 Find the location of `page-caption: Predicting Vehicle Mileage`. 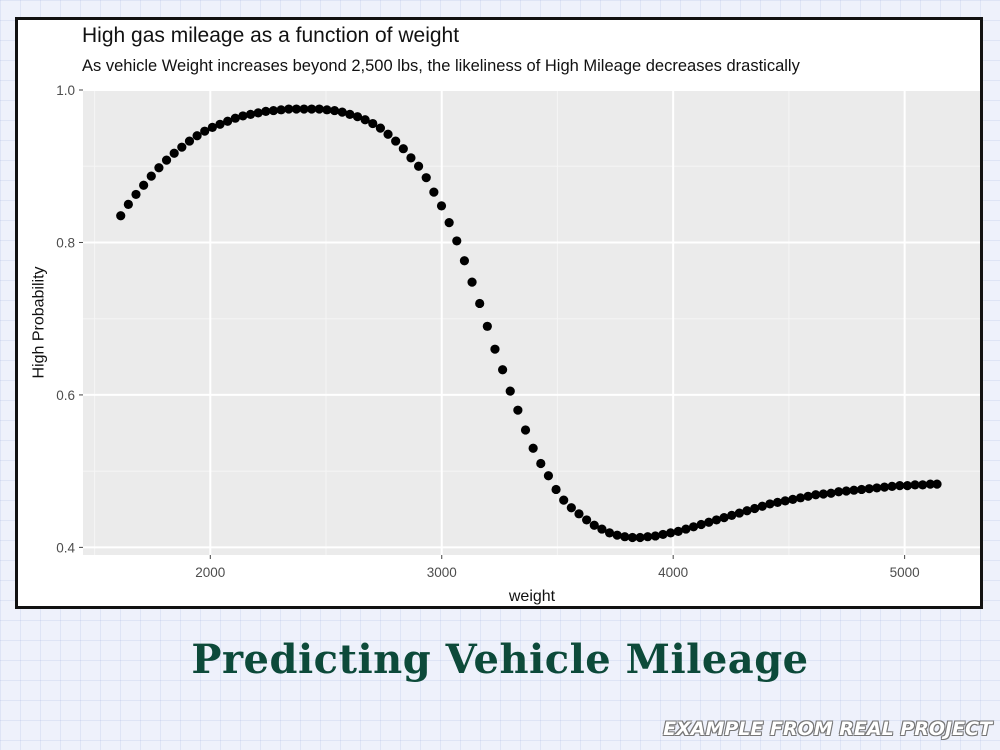

page-caption: Predicting Vehicle Mileage is located at coordinates (500, 659).